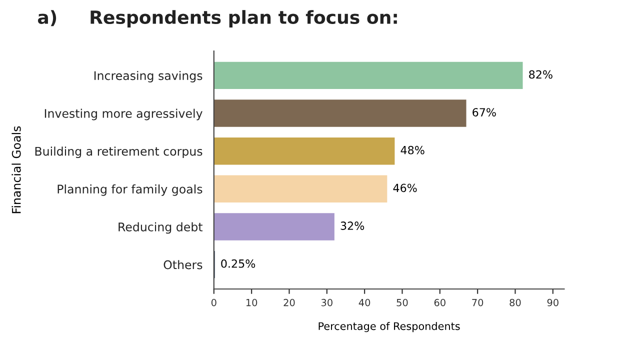 The height and width of the screenshot is (340, 620). Describe the element at coordinates (478, 302) in the screenshot. I see `x-tick-label: 70` at that location.